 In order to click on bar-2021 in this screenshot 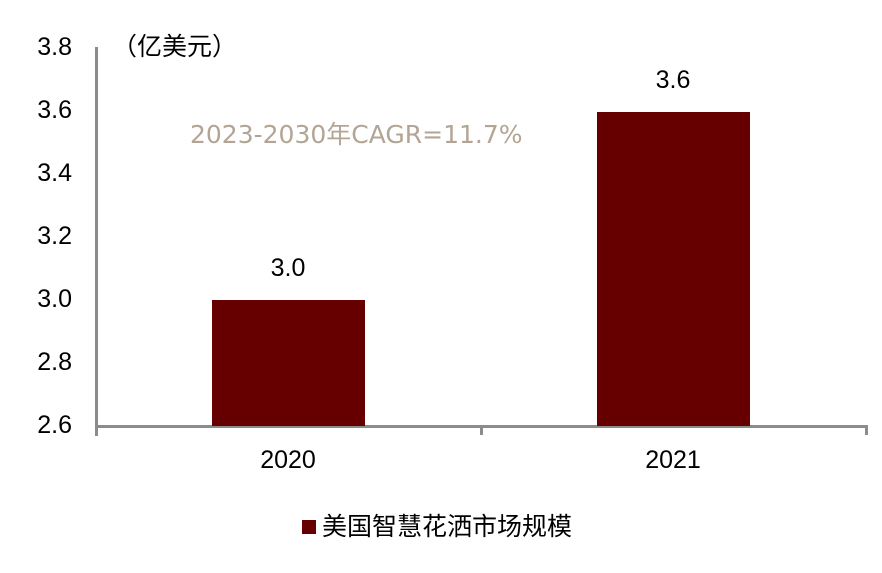, I will do `click(673, 269)`.